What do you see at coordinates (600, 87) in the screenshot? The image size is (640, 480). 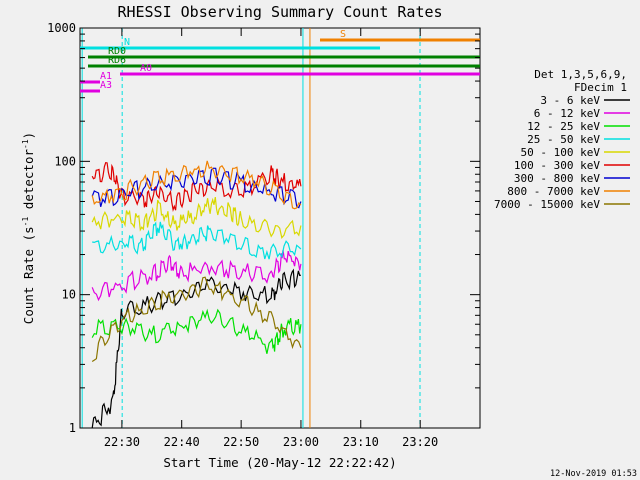 I see `legend-header-2: FDecim 1` at bounding box center [600, 87].